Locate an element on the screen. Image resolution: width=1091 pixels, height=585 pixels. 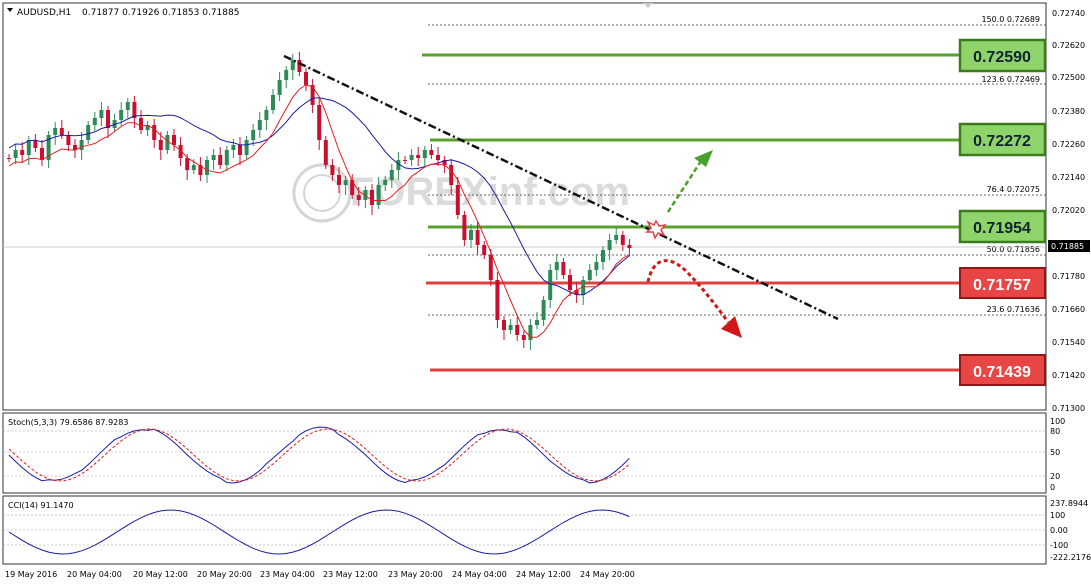
dropdown-arrow-icon is located at coordinates (10, 10).